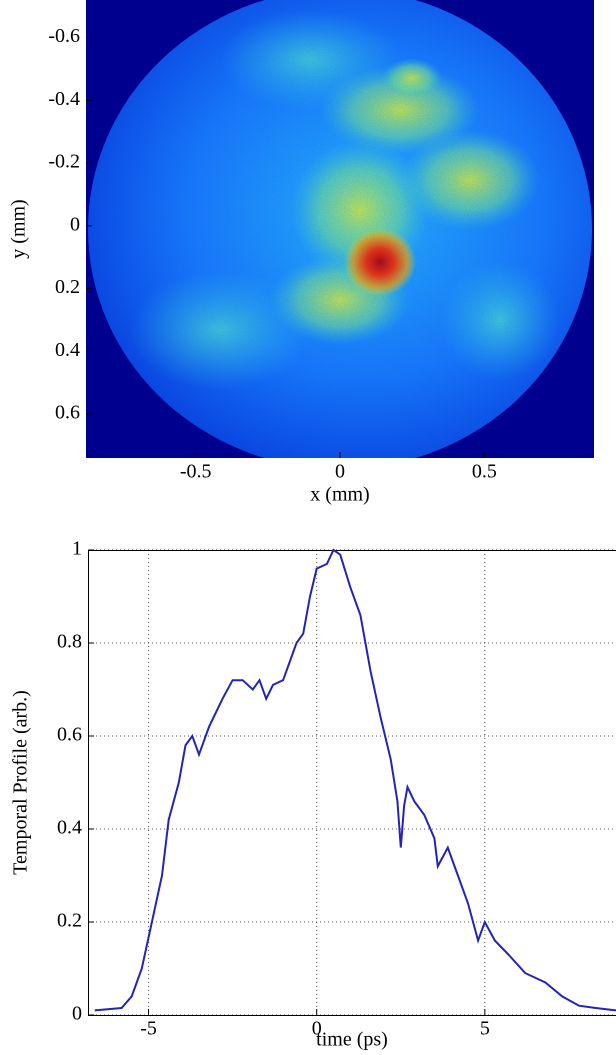  I want to click on x-tick-label: -0.5, so click(196, 472).